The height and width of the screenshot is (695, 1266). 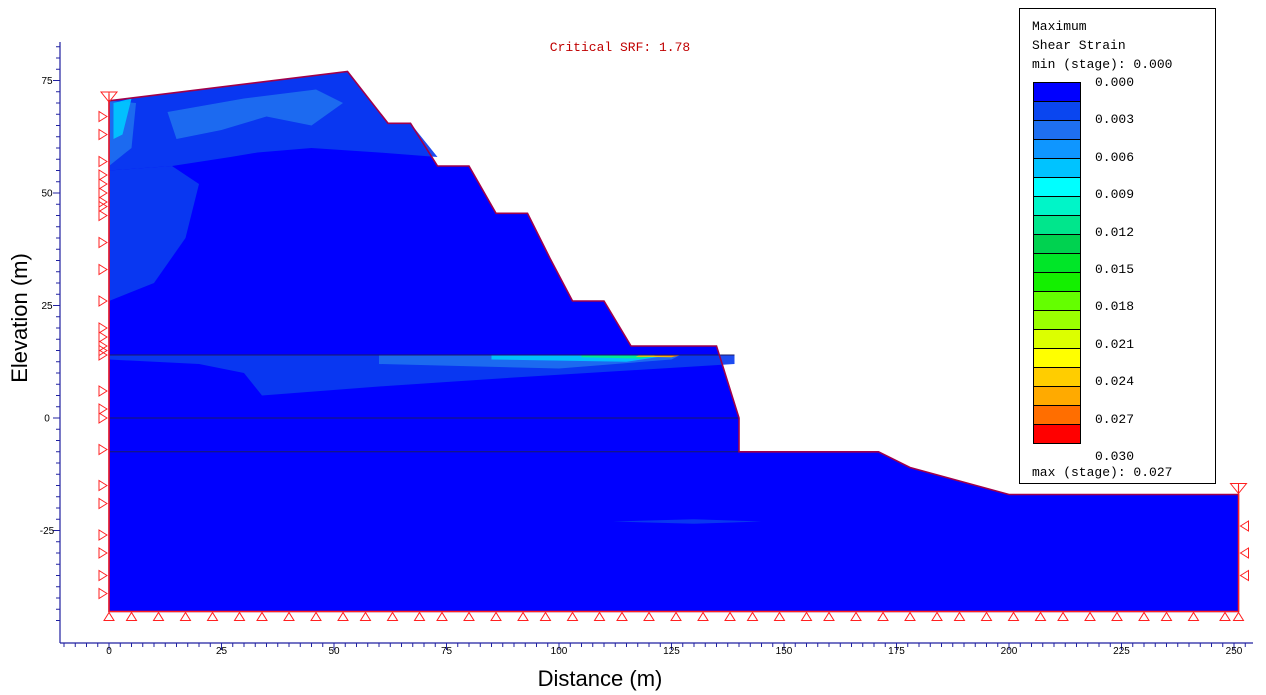 What do you see at coordinates (1115, 382) in the screenshot?
I see `legend-value-label: 0.024` at bounding box center [1115, 382].